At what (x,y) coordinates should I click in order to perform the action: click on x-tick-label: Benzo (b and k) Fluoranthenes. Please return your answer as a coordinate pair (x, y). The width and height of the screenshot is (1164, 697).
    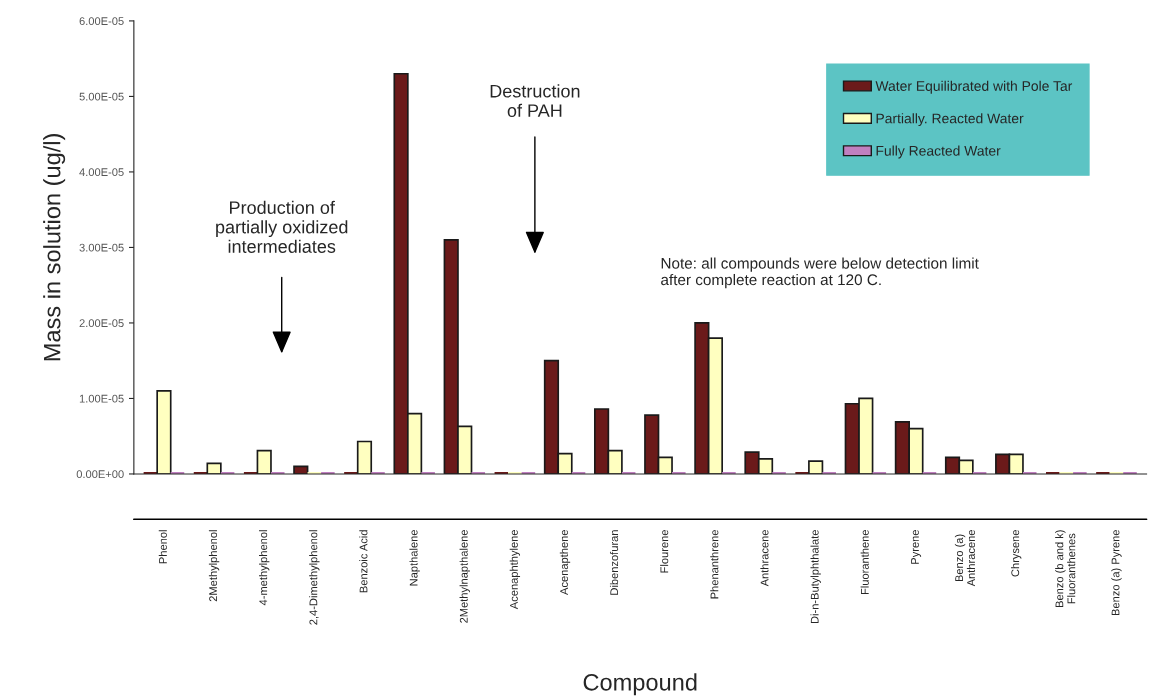
    Looking at the image, I should click on (1065, 569).